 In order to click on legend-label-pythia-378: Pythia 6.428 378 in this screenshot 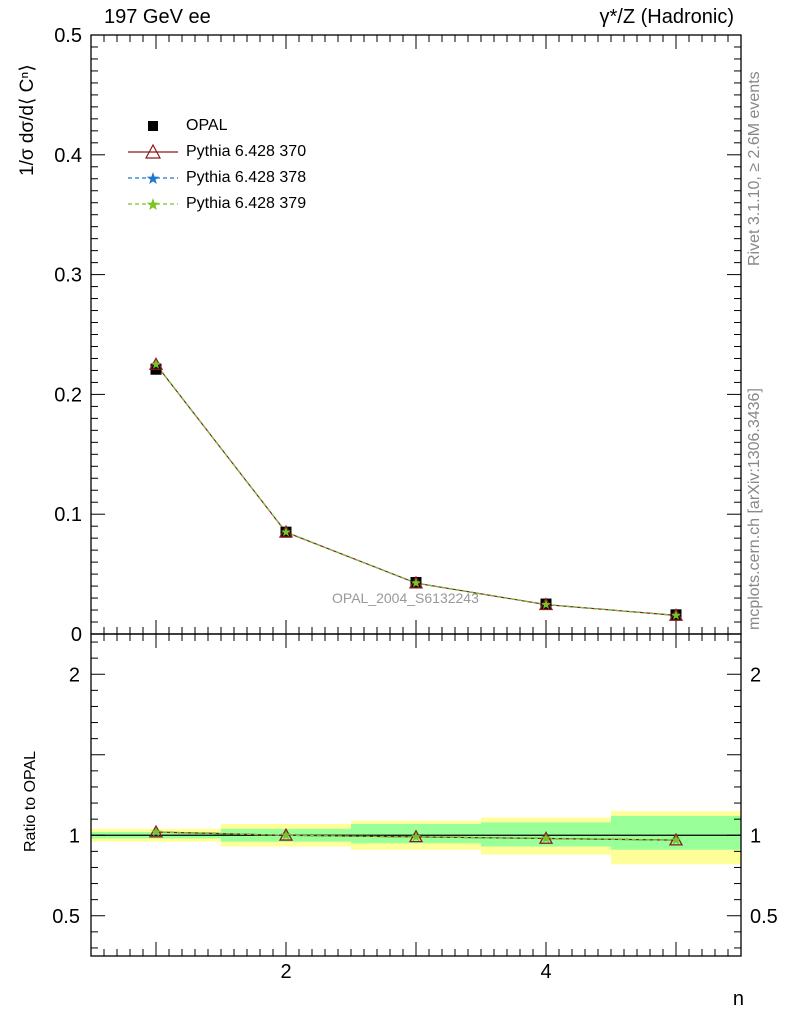, I will do `click(246, 177)`.